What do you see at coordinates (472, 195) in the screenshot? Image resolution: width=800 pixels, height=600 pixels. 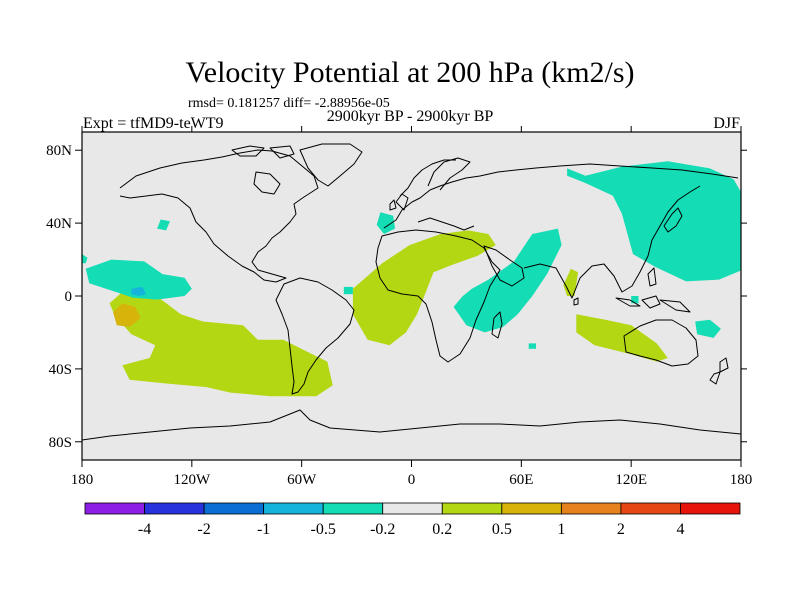 I see `coastline-europe` at bounding box center [472, 195].